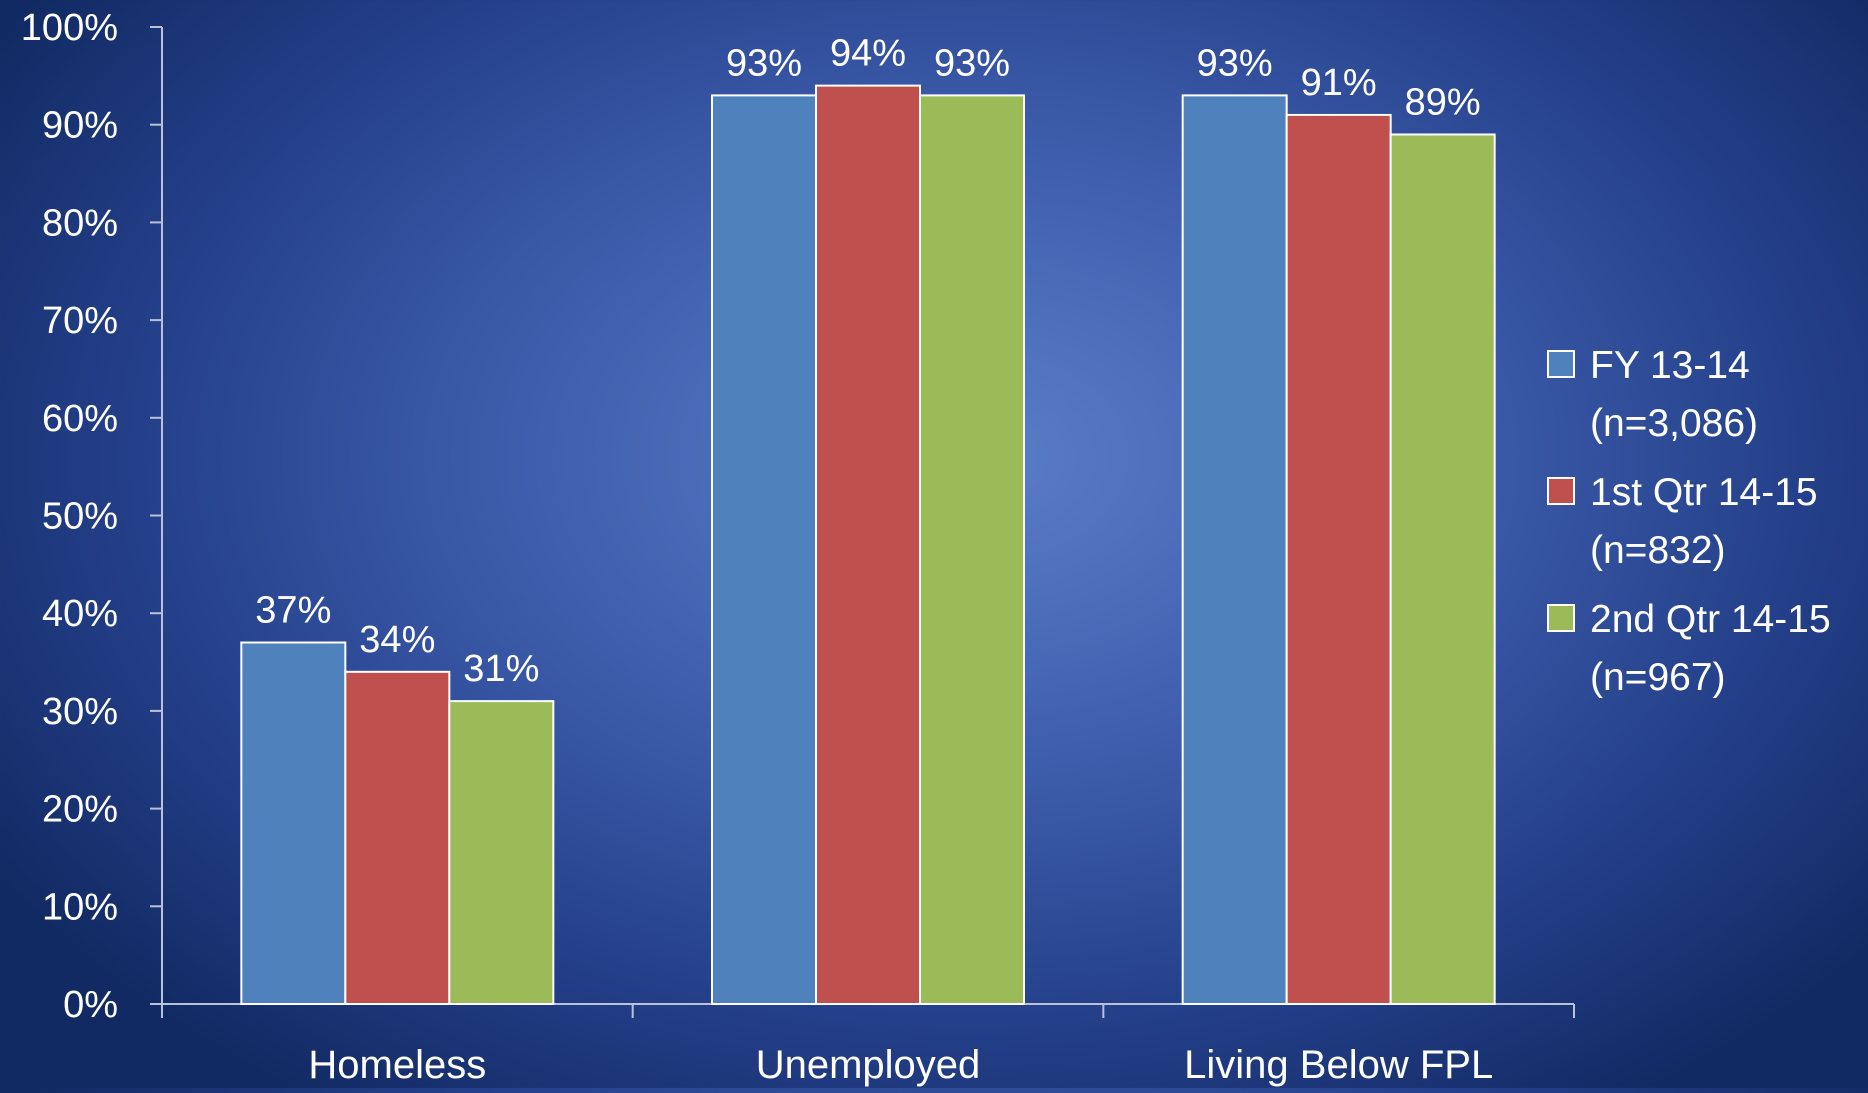 This screenshot has height=1093, width=1868. I want to click on y-tick-label: 50%, so click(80, 517).